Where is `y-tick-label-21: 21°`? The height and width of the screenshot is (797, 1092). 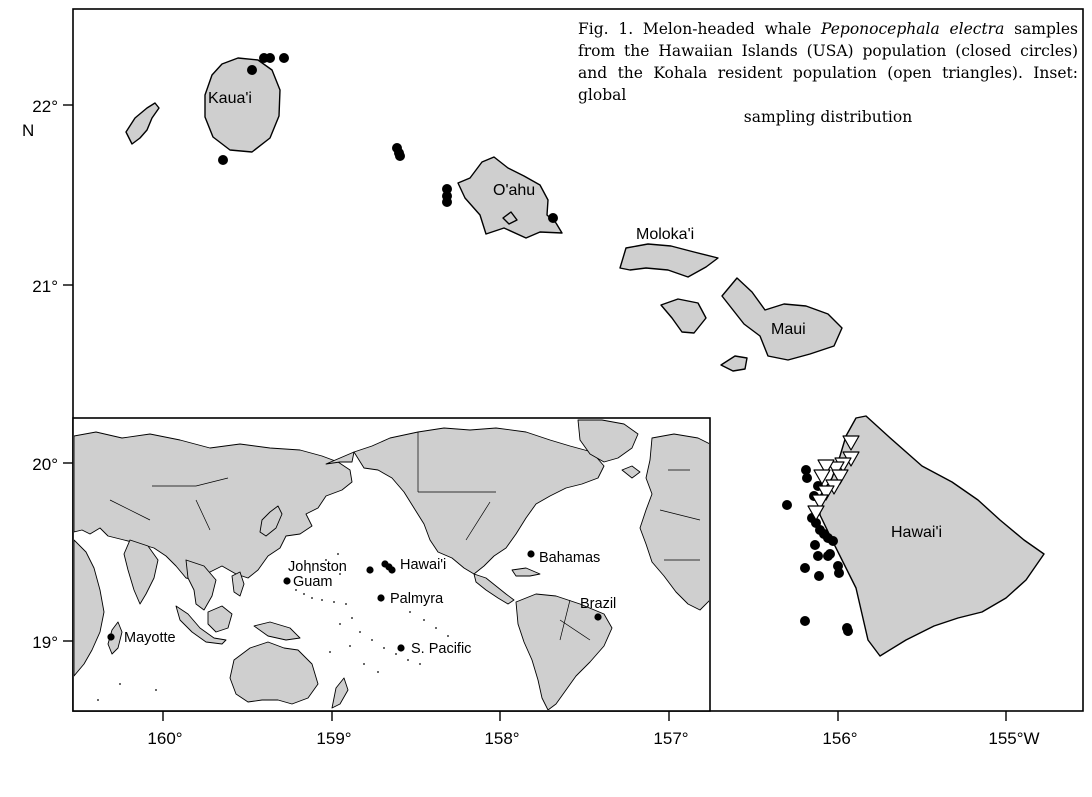 y-tick-label-21: 21° is located at coordinates (45, 286).